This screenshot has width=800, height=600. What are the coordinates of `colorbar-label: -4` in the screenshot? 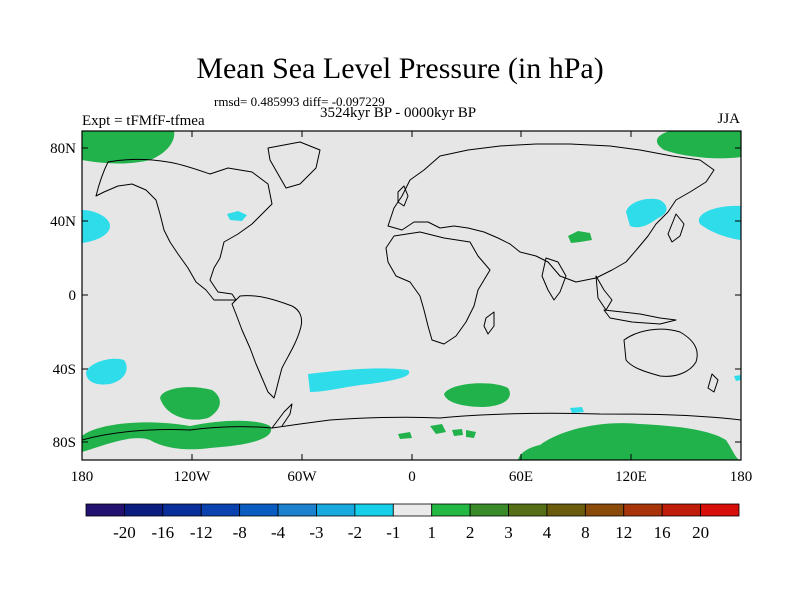 It's located at (278, 532).